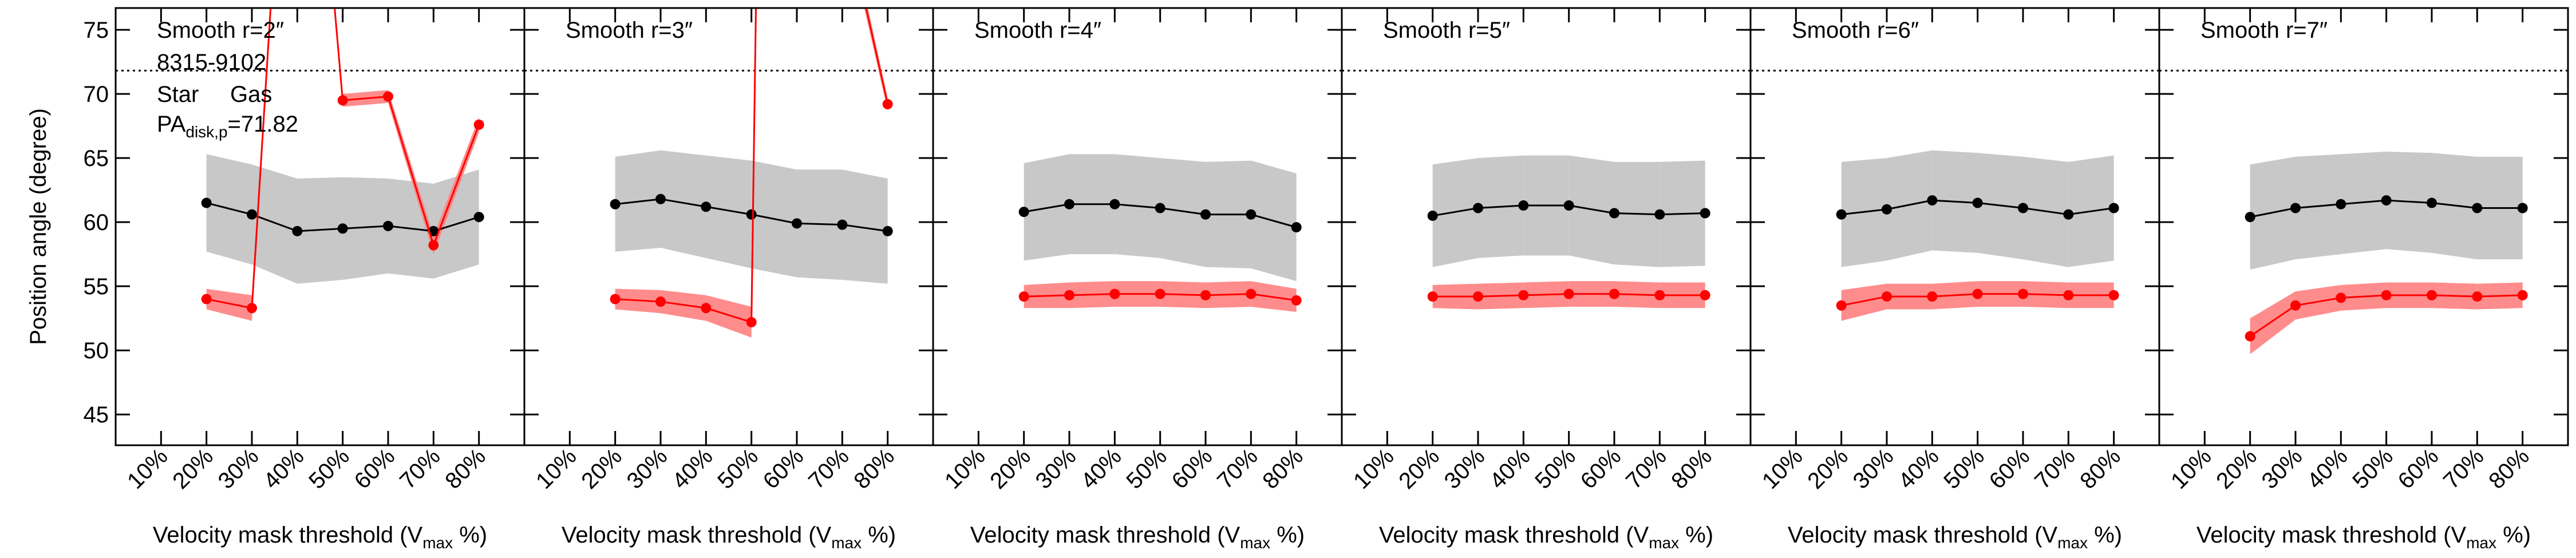  Describe the element at coordinates (96, 158) in the screenshot. I see `y-tick-label: 65` at that location.